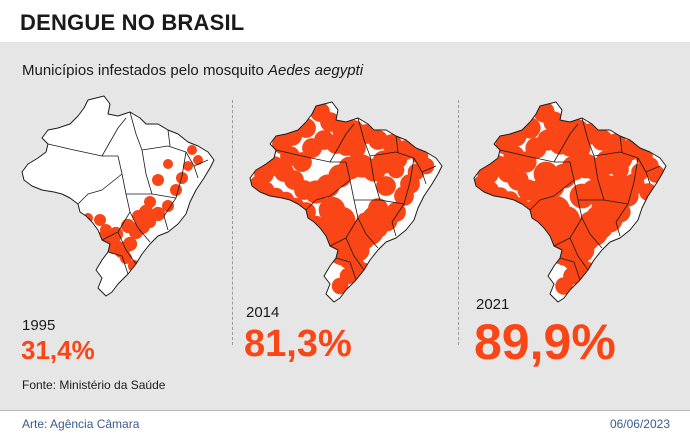  I want to click on source-note: Fonte: Ministério da Saúde, so click(94, 385).